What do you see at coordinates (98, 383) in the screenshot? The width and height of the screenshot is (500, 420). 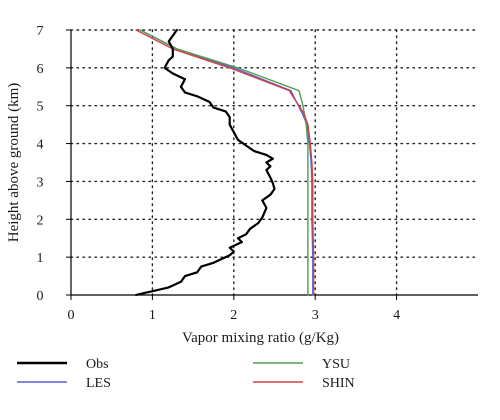 I see `legend-label-les: LES` at bounding box center [98, 383].